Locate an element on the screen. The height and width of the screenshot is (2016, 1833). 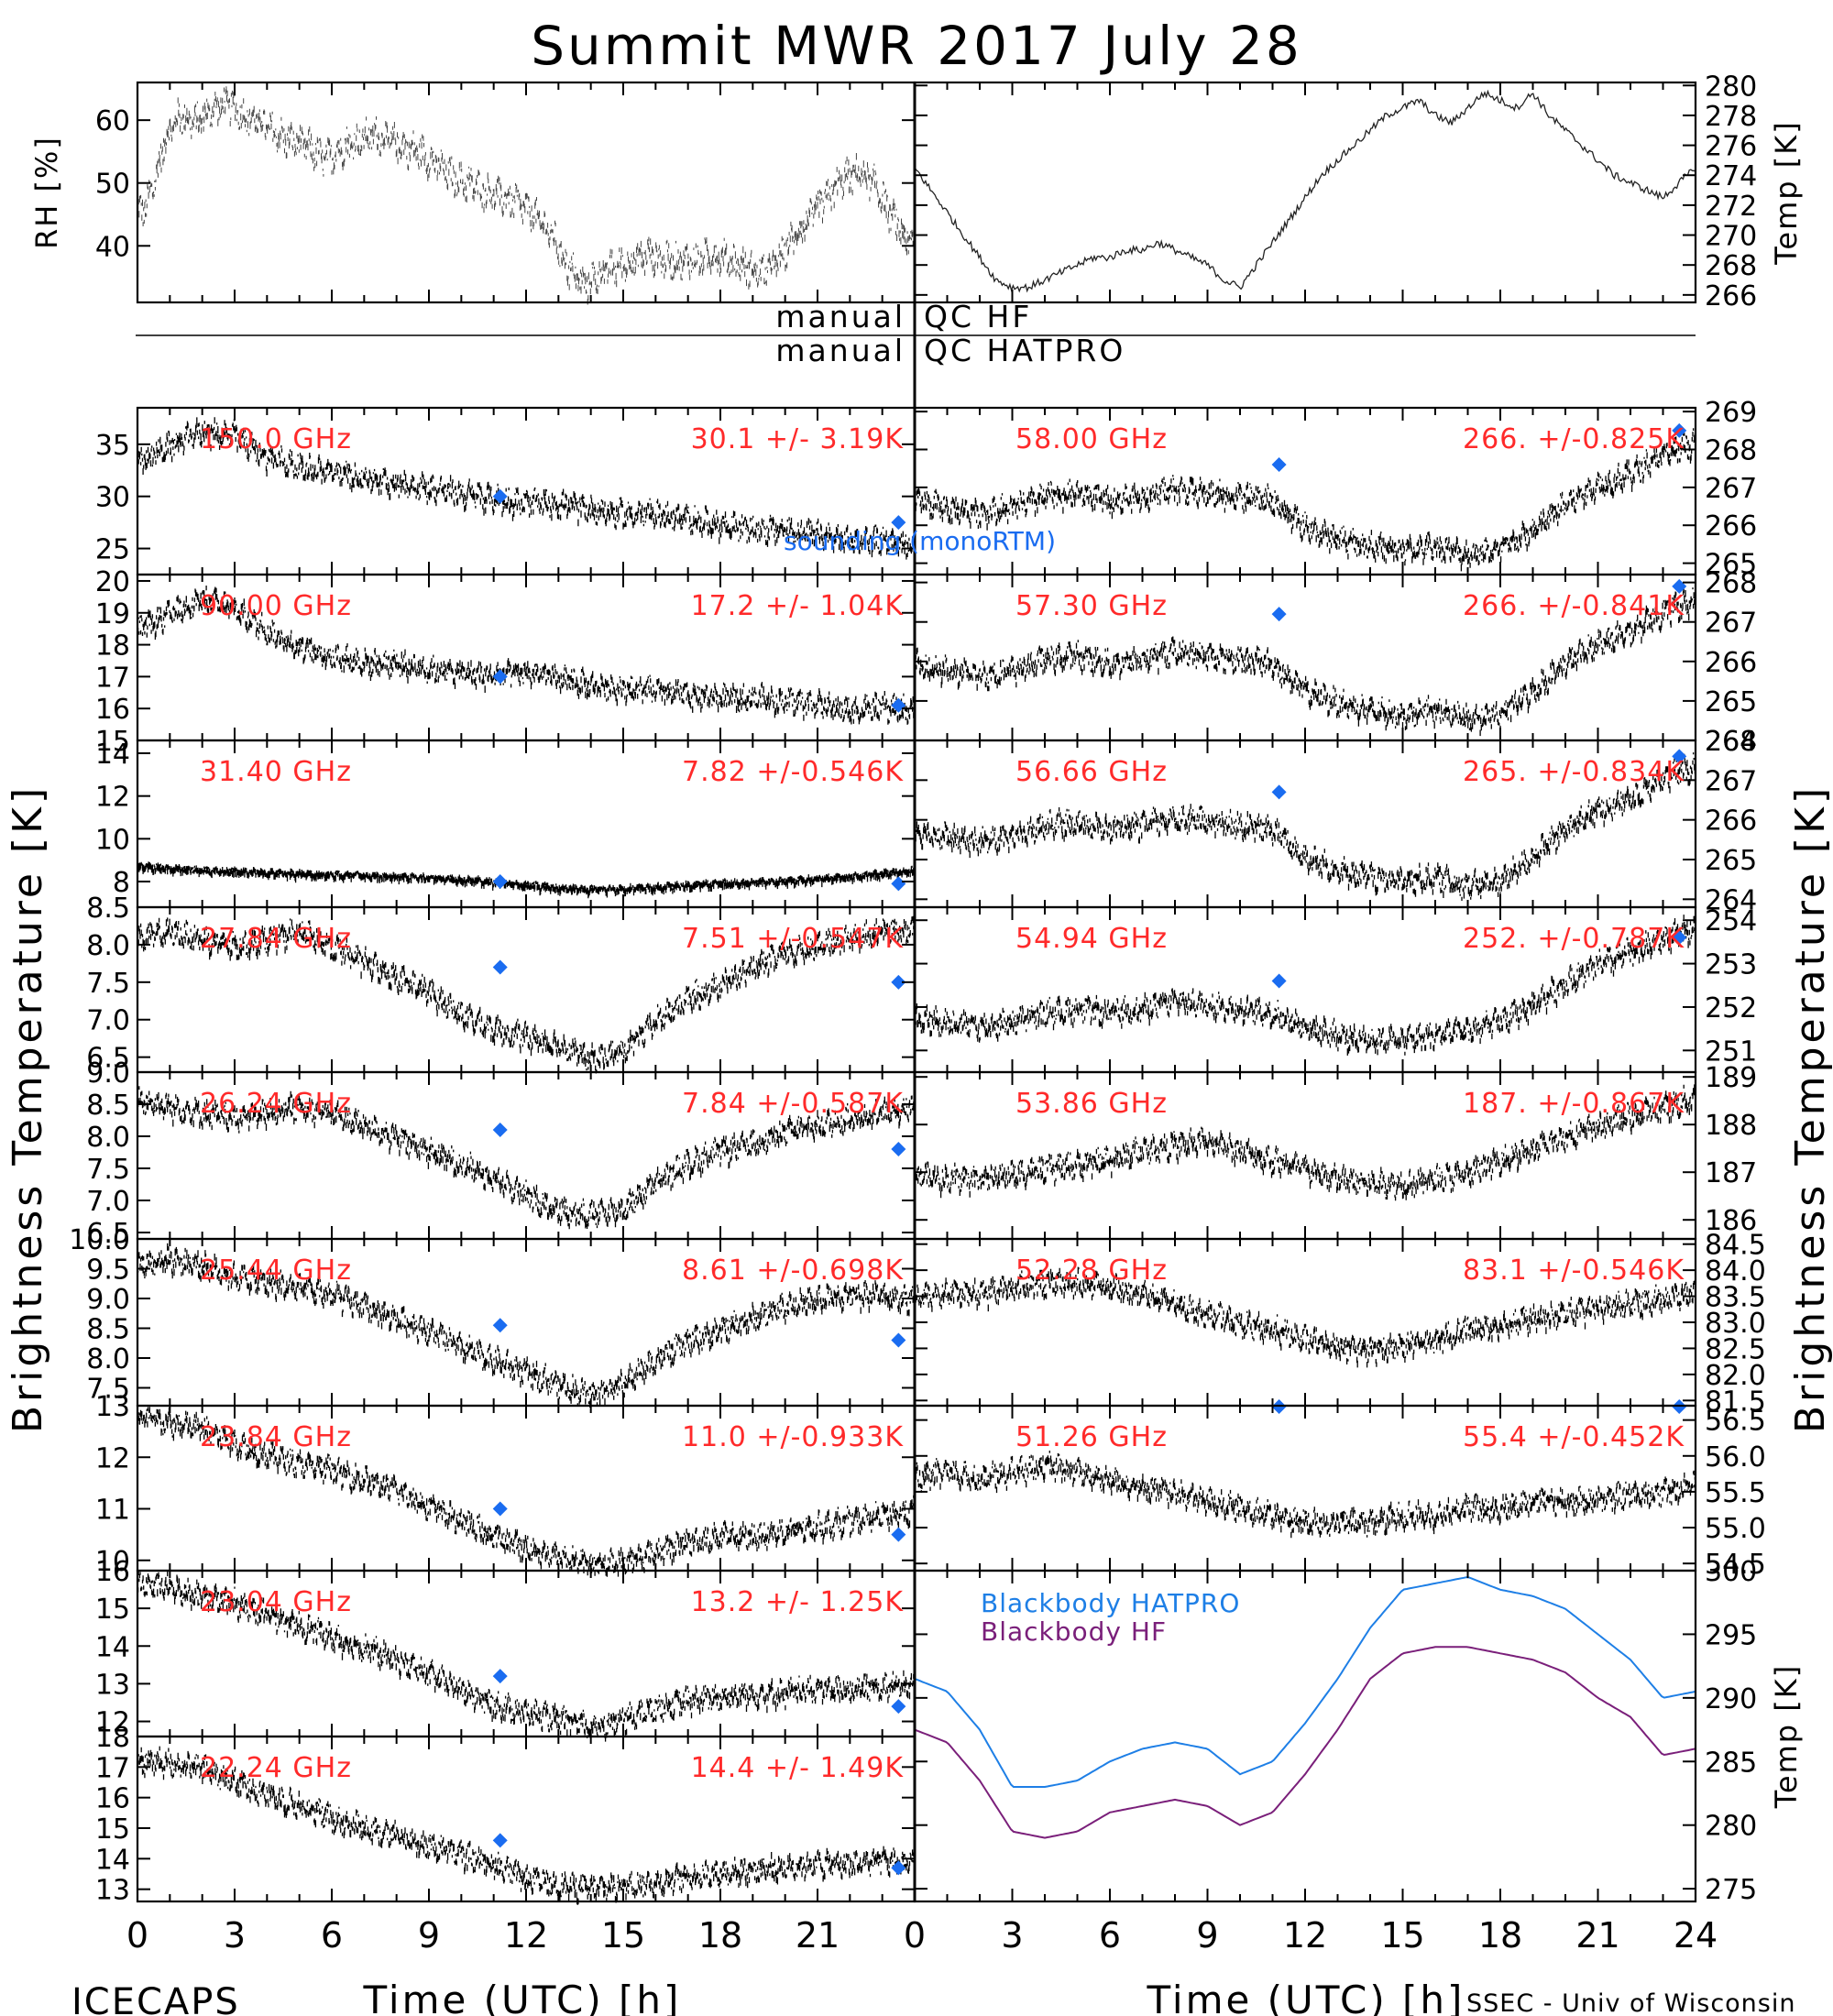
panel-blackbody: 275 280 285 290 295 300 Temp [K] is located at coordinates (1358, 1731).